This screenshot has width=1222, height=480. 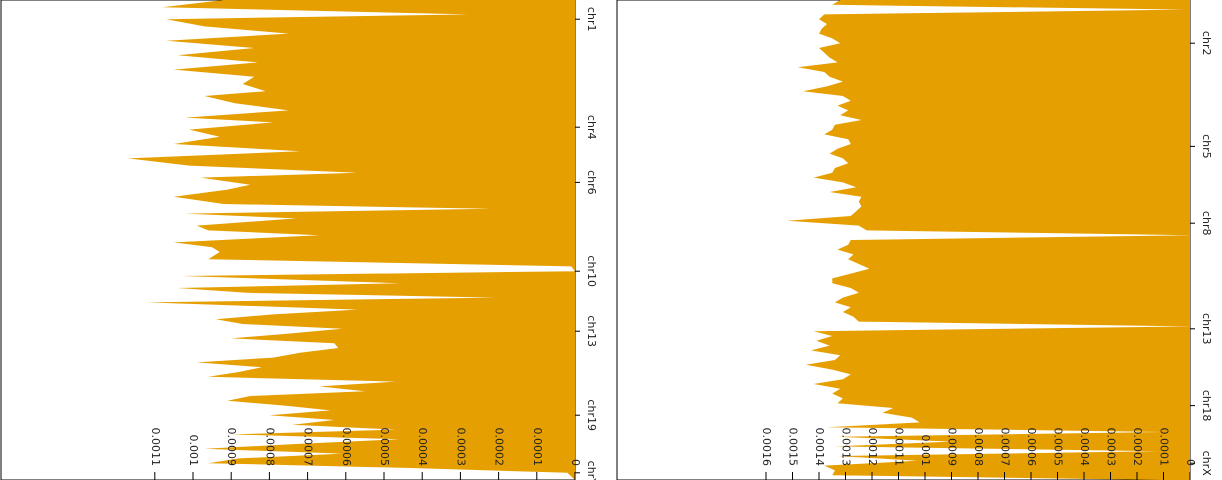 What do you see at coordinates (591, 127) in the screenshot?
I see `x-tick-label: chr4` at bounding box center [591, 127].